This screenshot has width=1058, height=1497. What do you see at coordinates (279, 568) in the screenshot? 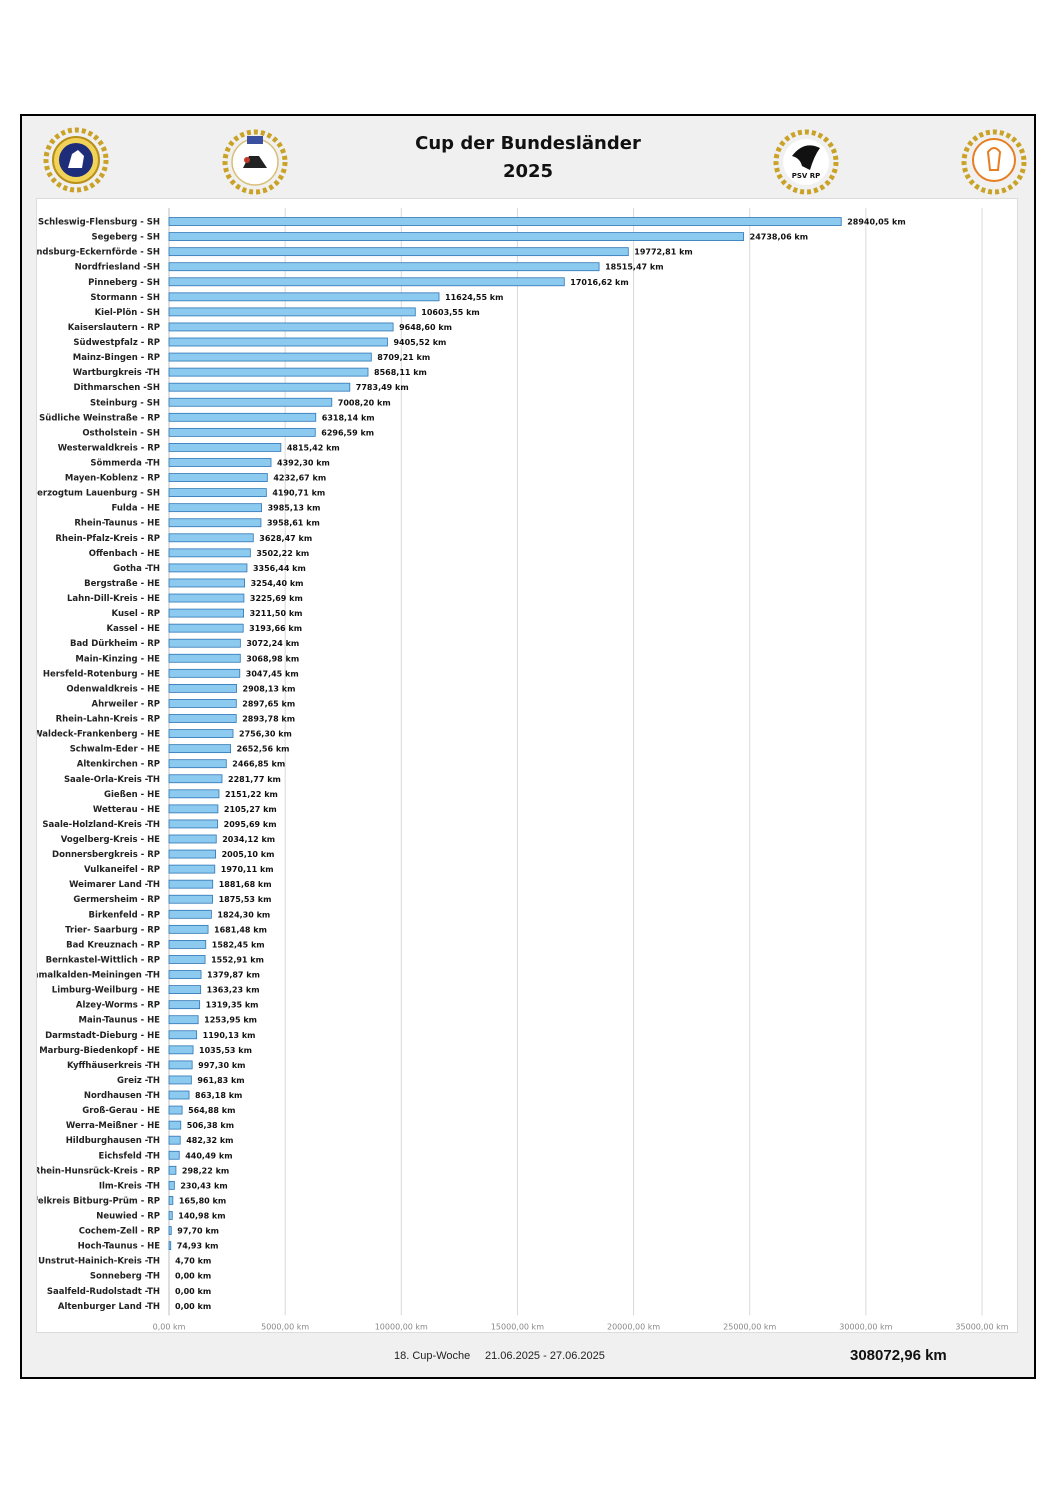
I see `data-label: 3356,44 km` at bounding box center [279, 568].